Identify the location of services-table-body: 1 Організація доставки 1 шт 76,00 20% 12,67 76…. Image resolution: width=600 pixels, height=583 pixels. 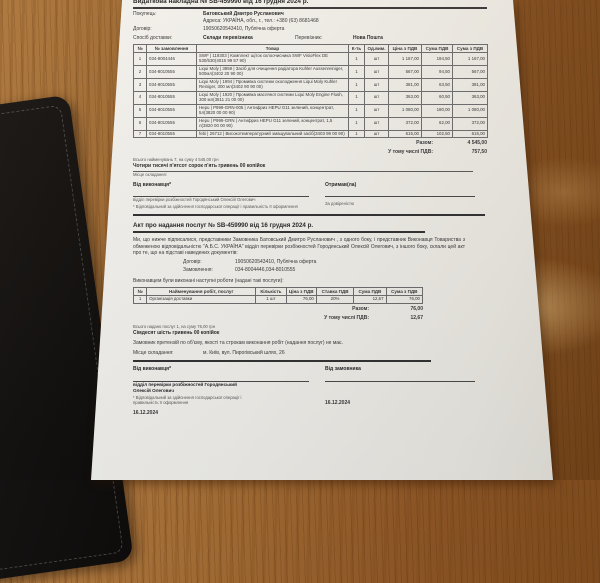
(278, 300).